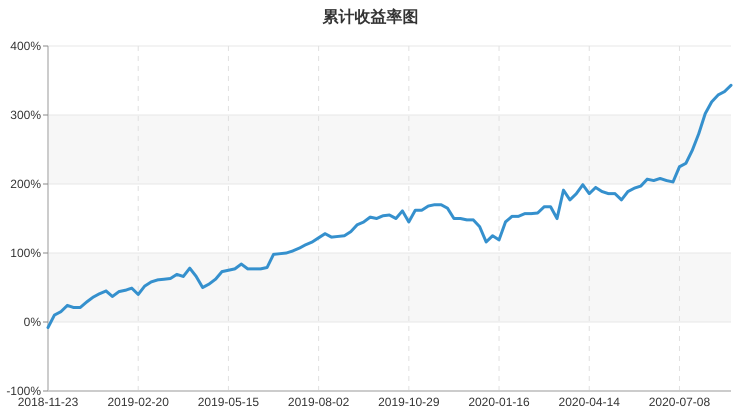  What do you see at coordinates (679, 402) in the screenshot?
I see `x-tick-label: 2020-07-08` at bounding box center [679, 402].